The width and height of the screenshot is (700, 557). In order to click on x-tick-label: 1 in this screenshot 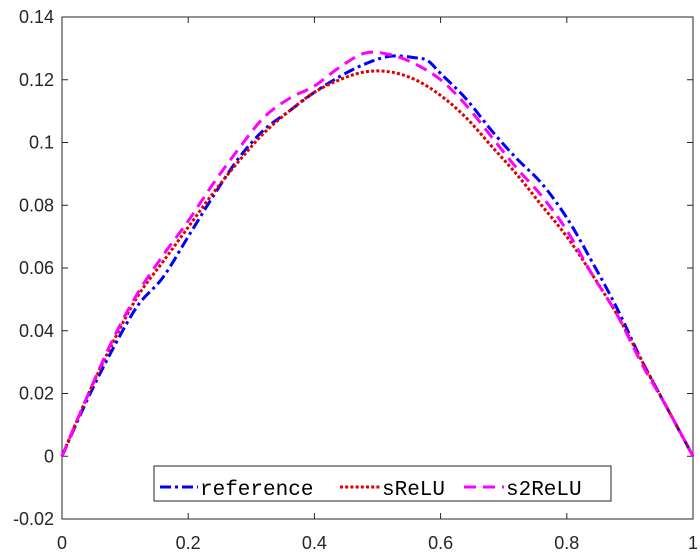, I will do `click(693, 543)`.